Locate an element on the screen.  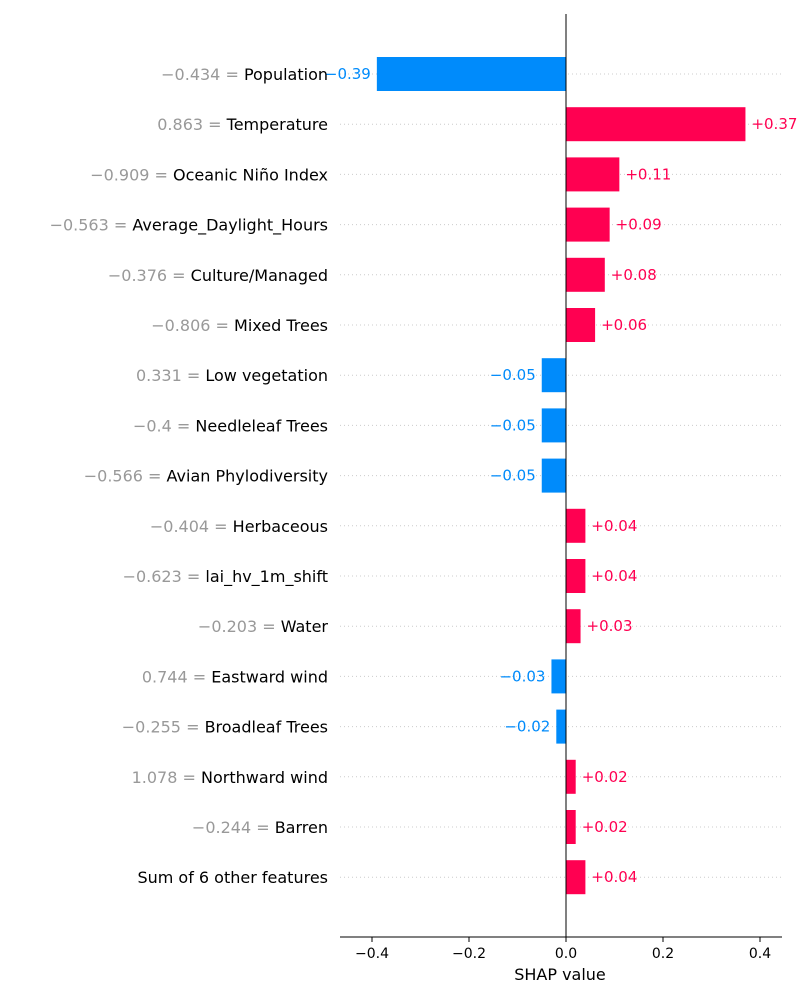
feature-label: −0.203 = Water is located at coordinates (263, 626).